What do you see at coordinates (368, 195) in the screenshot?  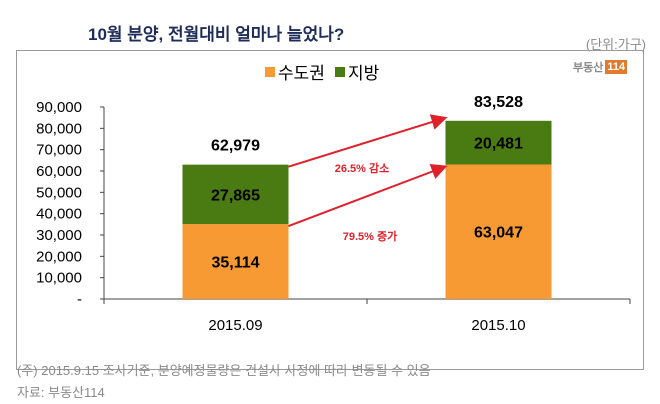 I see `arrow-sudogwon` at bounding box center [368, 195].